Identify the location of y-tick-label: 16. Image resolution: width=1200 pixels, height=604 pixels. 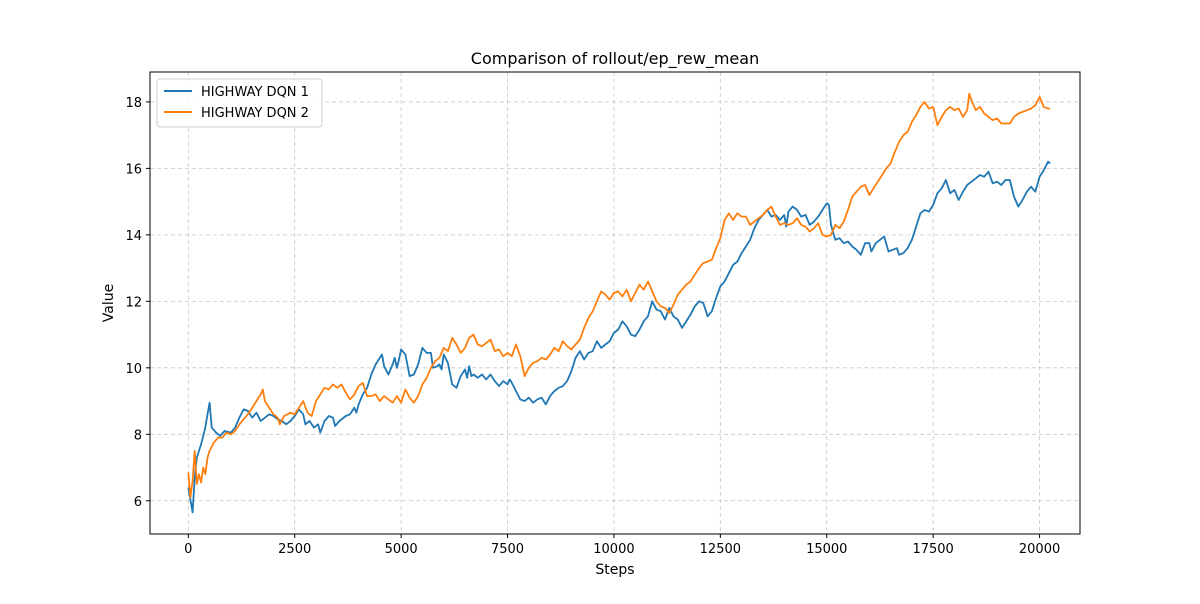
(133, 169).